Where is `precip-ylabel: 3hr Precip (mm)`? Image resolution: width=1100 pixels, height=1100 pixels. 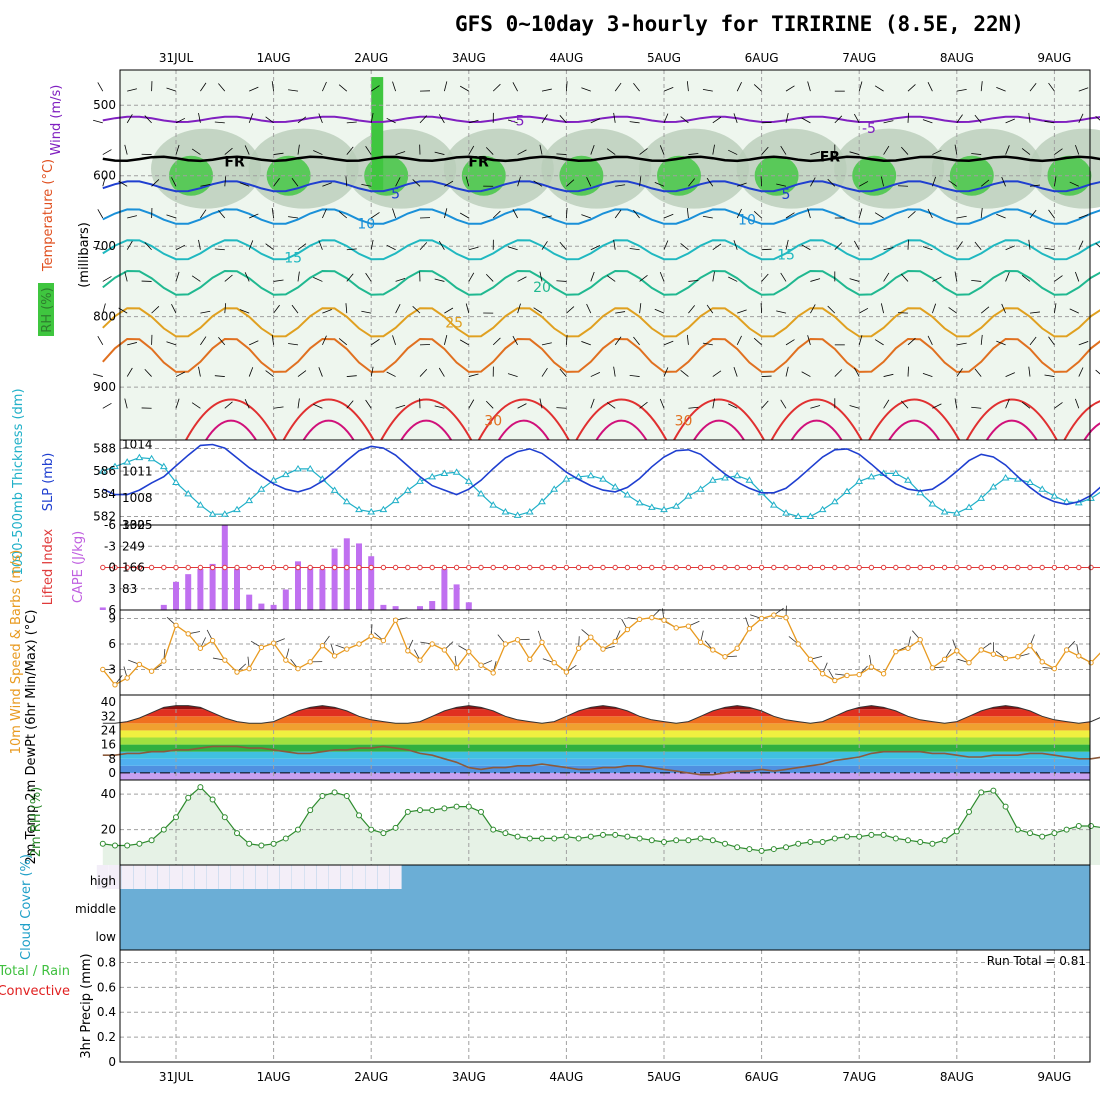
precip-ylabel: 3hr Precip (mm) is located at coordinates (86, 1005).